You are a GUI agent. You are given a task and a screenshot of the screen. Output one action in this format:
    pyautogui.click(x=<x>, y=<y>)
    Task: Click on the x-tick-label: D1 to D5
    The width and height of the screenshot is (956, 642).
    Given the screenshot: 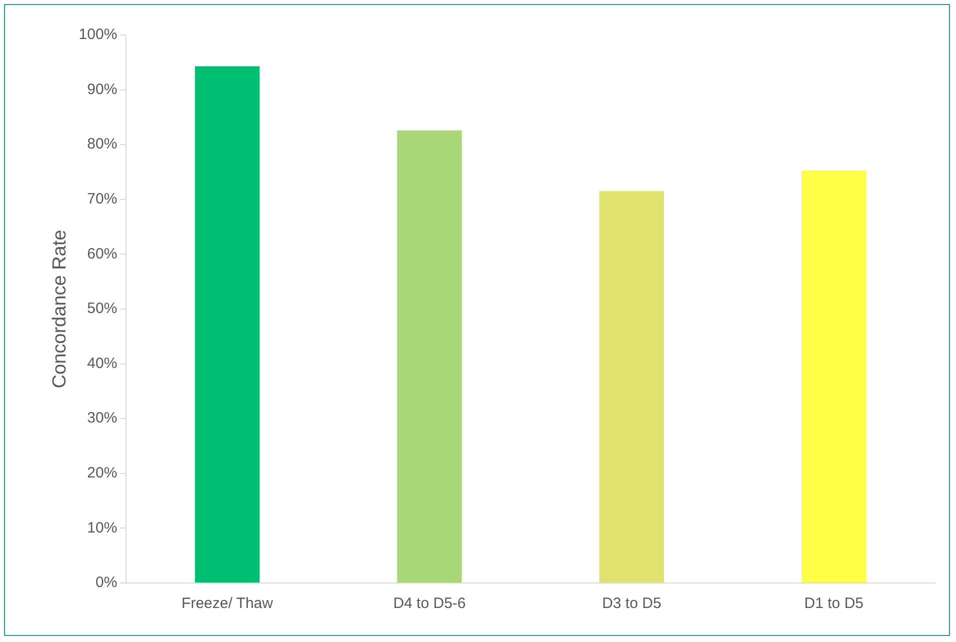 What is the action you would take?
    pyautogui.click(x=834, y=603)
    